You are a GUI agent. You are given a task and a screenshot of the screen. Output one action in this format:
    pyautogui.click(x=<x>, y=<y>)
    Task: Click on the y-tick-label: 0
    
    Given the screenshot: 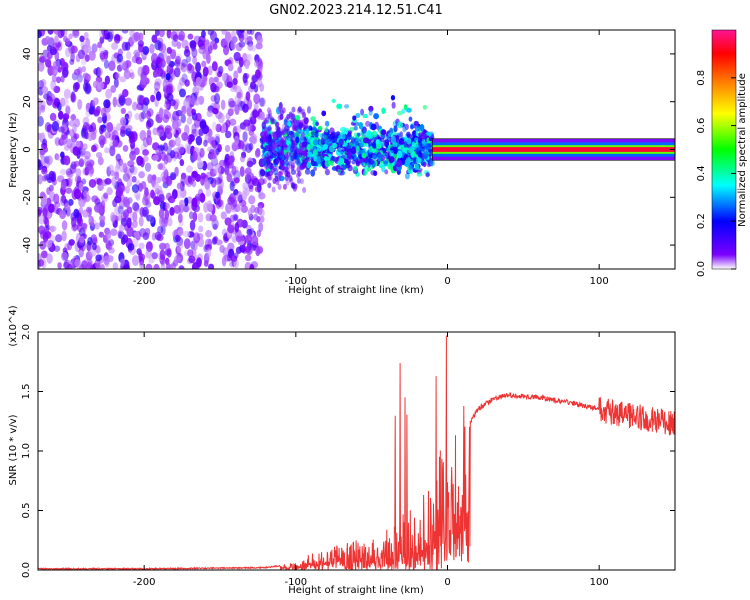 What is the action you would take?
    pyautogui.click(x=27, y=149)
    